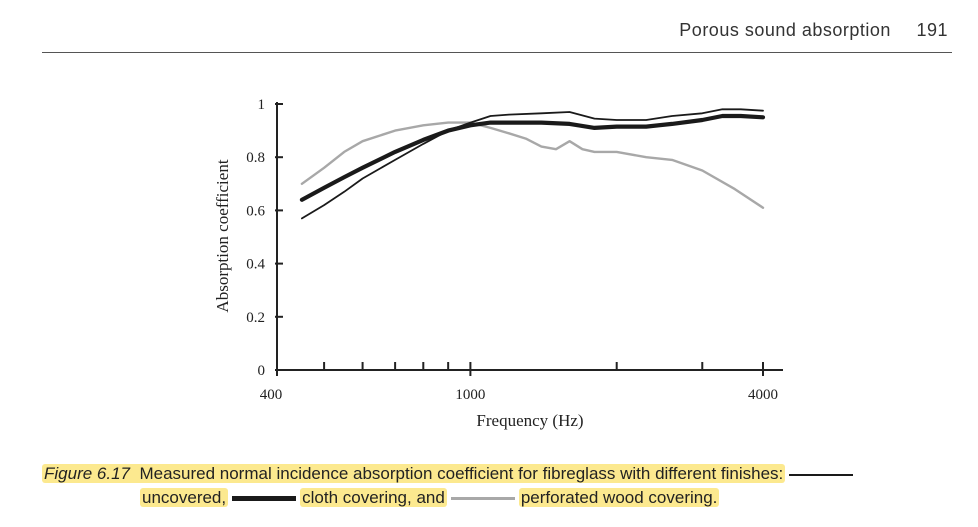 The height and width of the screenshot is (527, 978). Describe the element at coordinates (271, 395) in the screenshot. I see `x-tick-label: 400` at that location.